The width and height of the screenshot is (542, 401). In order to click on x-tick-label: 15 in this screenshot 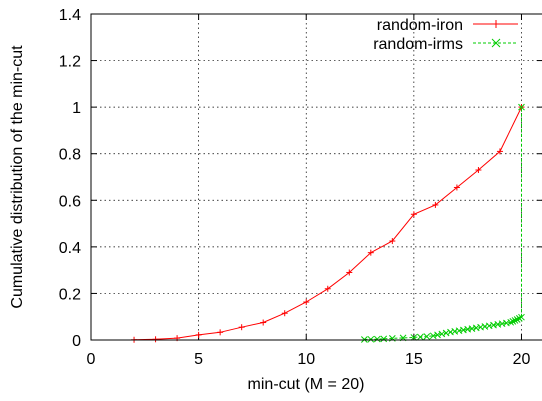, I will do `click(414, 359)`.